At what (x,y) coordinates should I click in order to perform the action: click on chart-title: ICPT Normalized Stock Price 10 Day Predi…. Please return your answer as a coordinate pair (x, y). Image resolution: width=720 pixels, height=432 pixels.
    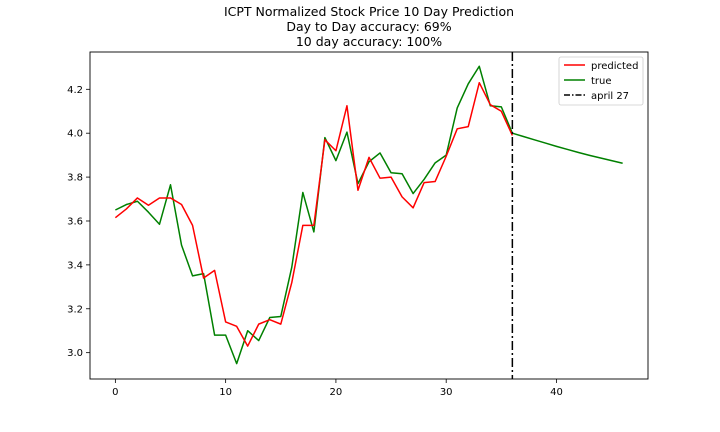
    Looking at the image, I should click on (369, 26).